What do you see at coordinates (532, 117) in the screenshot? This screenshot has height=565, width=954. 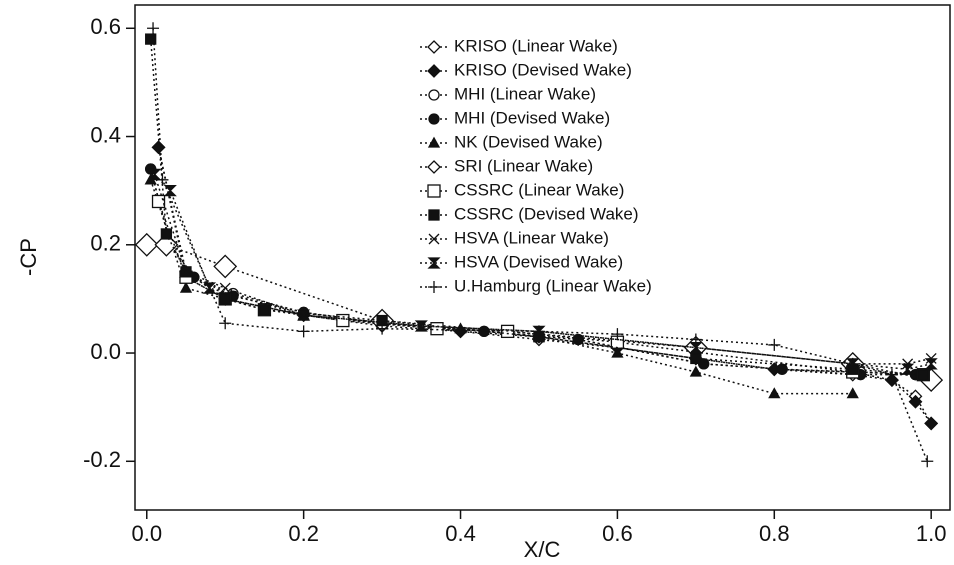 I see `legend-label: MHI (Devised Wake)` at bounding box center [532, 117].